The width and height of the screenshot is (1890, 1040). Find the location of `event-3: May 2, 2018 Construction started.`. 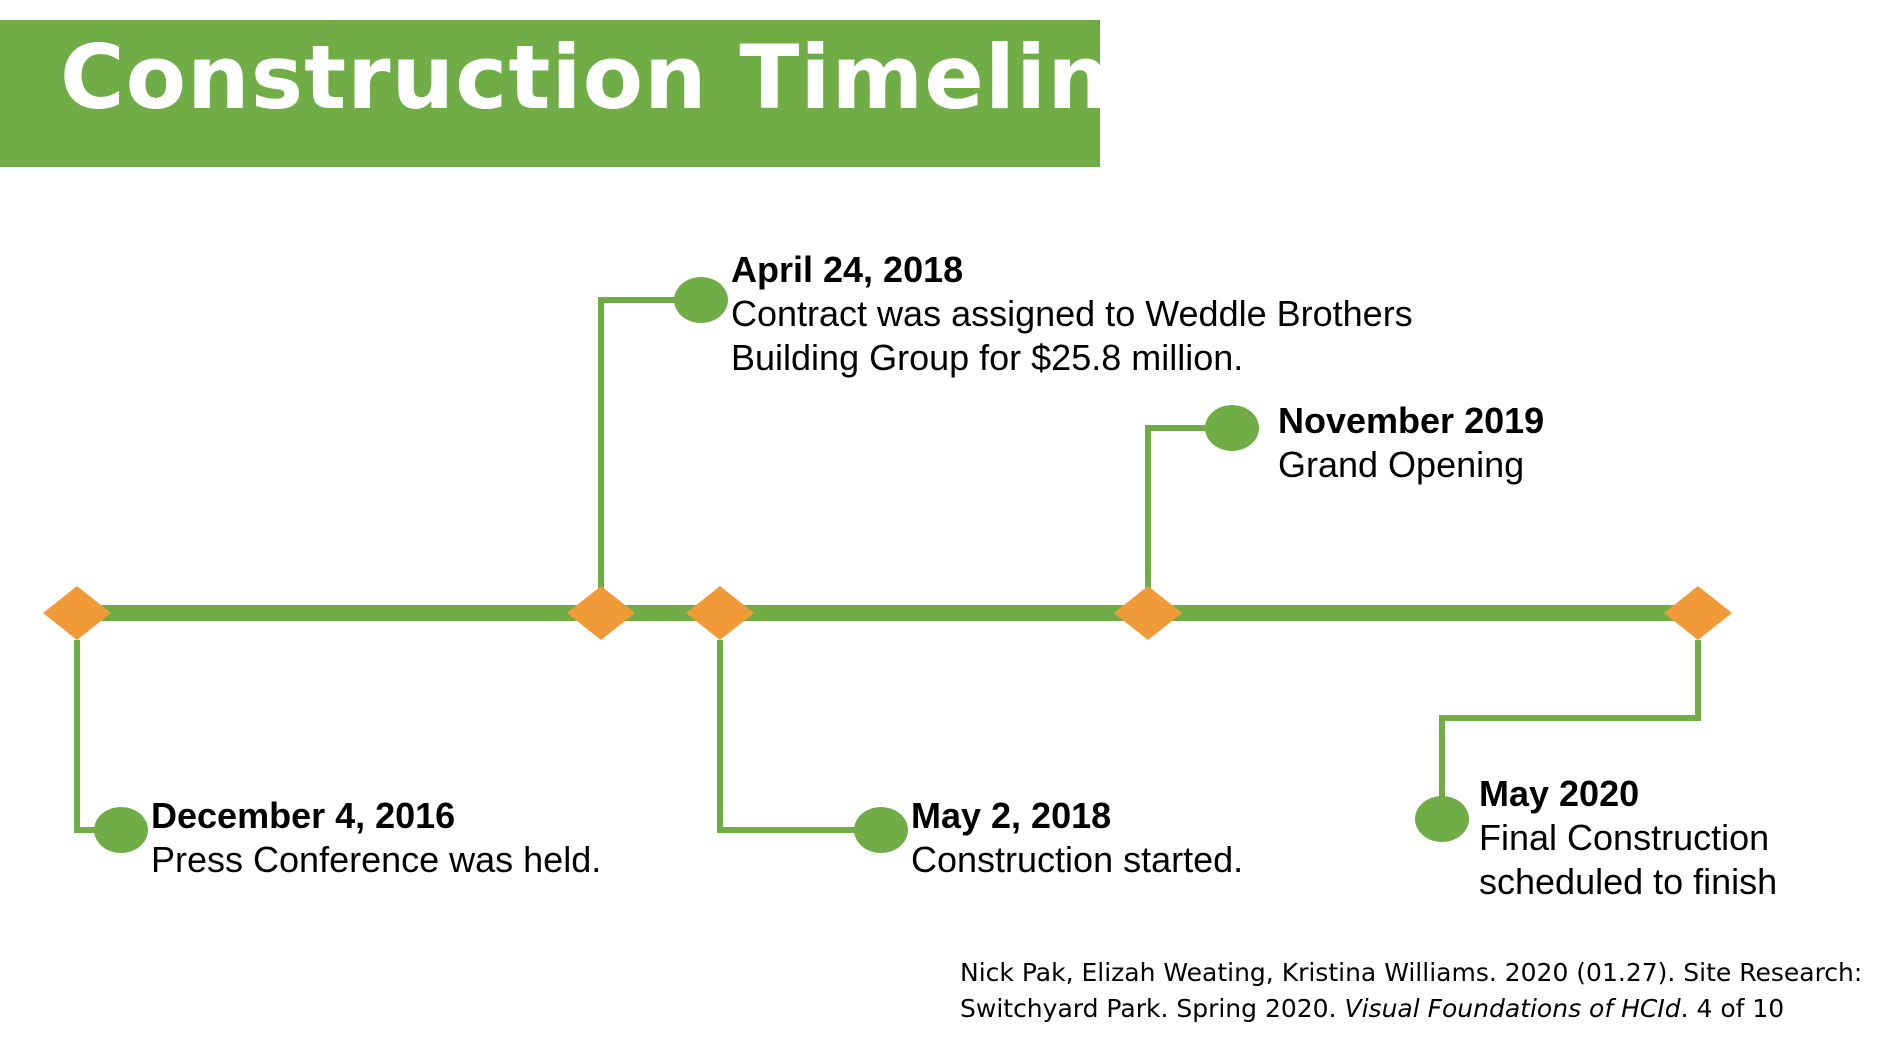

event-3: May 2, 2018 Construction started. is located at coordinates (1077, 838).